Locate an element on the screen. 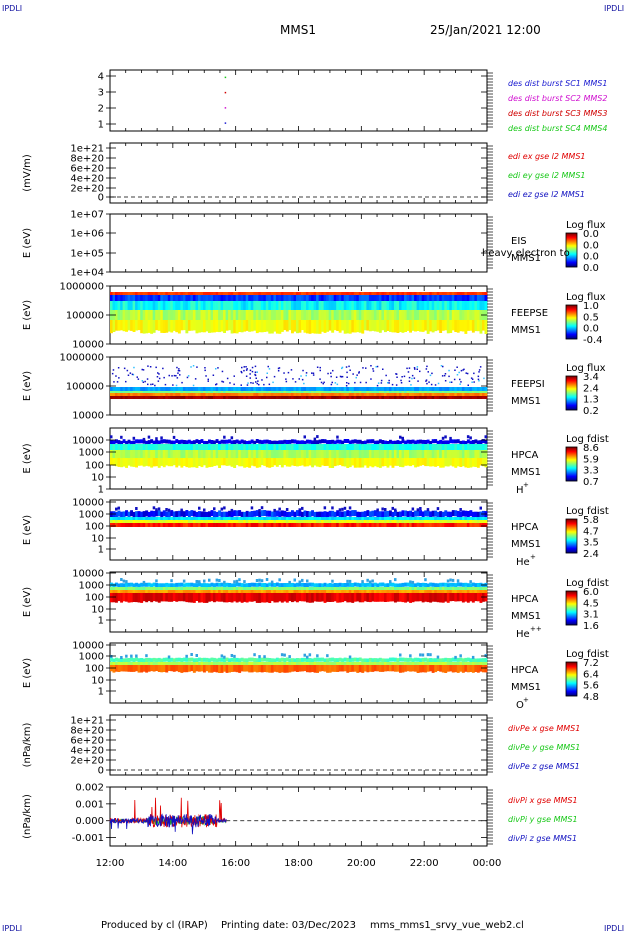 This screenshot has width=630, height=934. divpe-ytick-label: 6e+20 is located at coordinates (87, 741).